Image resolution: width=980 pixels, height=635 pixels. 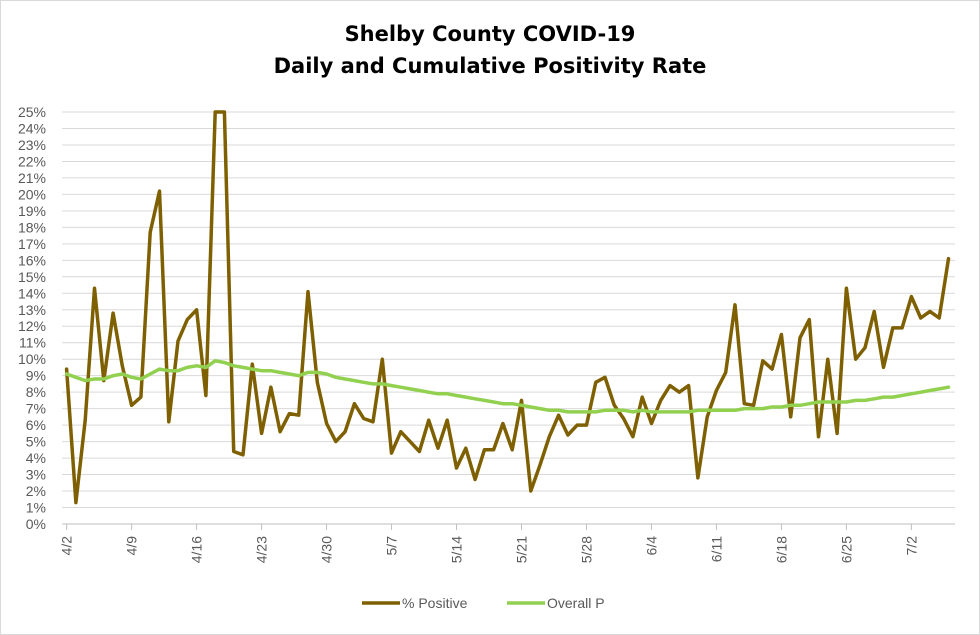 What do you see at coordinates (32, 326) in the screenshot?
I see `y-tick-label: 12%` at bounding box center [32, 326].